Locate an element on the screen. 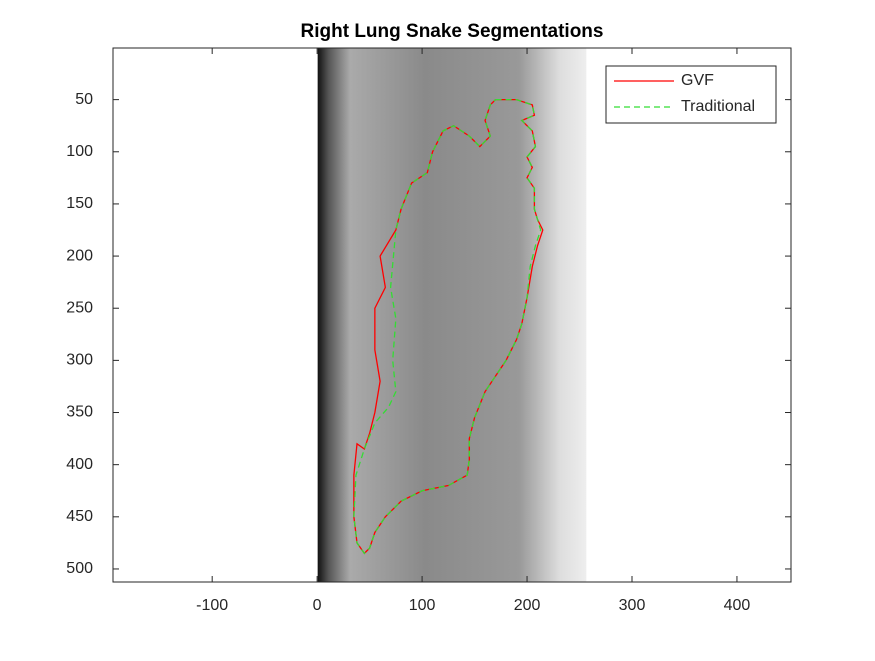  y-tick-label: 400 is located at coordinates (79, 464).